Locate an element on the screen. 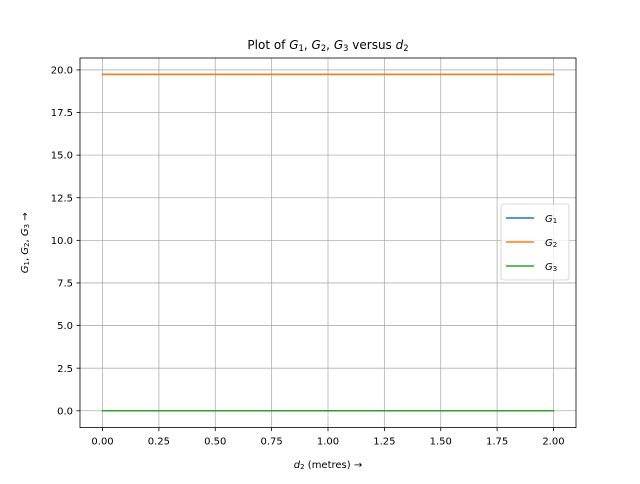 The image size is (640, 484). legend-label-g2-var-0: G is located at coordinates (549, 243).